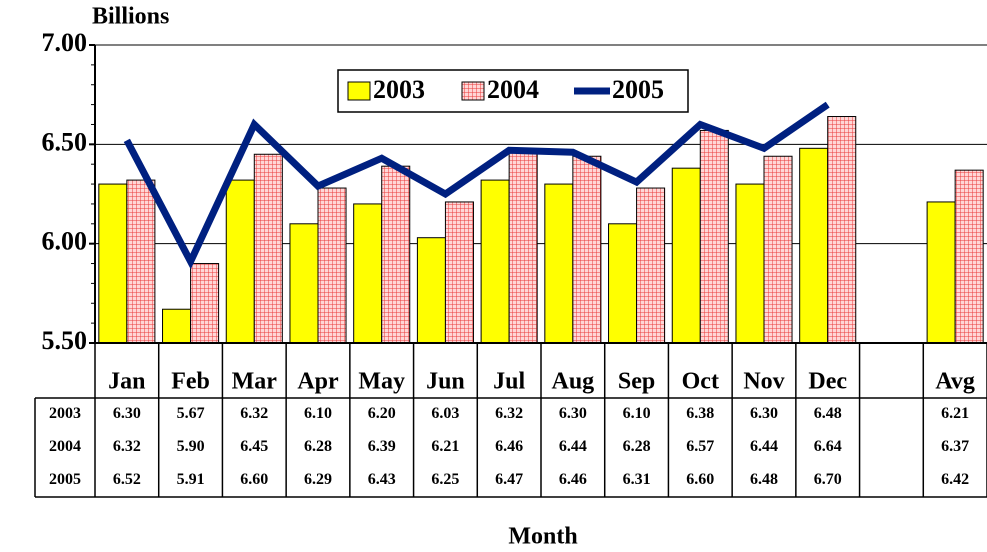 The height and width of the screenshot is (552, 987). What do you see at coordinates (65, 42) in the screenshot?
I see `y-tick-label: 7.00` at bounding box center [65, 42].